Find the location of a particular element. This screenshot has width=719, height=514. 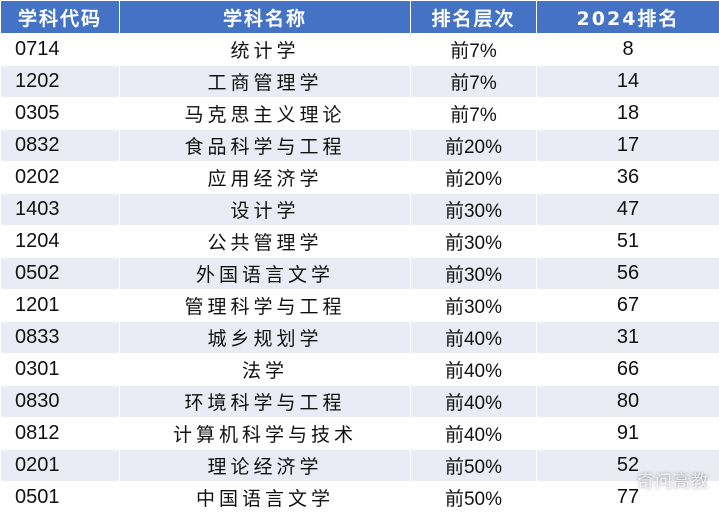

cell-code: 0812 is located at coordinates (60, 434).